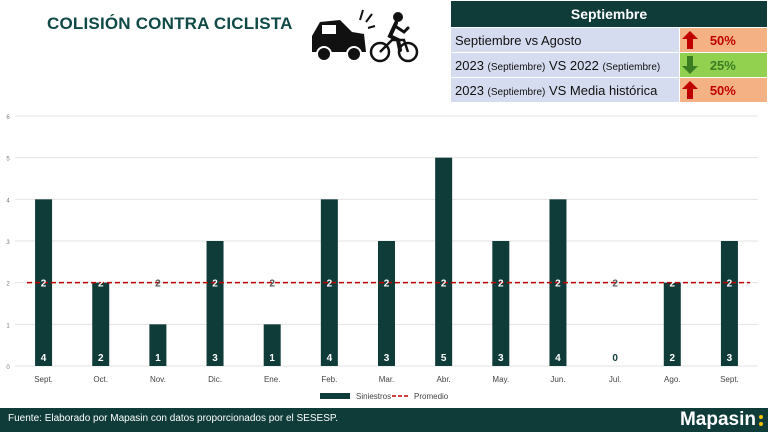 The width and height of the screenshot is (768, 432). What do you see at coordinates (565, 40) in the screenshot?
I see `row-label: Septiembre vs Agosto` at bounding box center [565, 40].